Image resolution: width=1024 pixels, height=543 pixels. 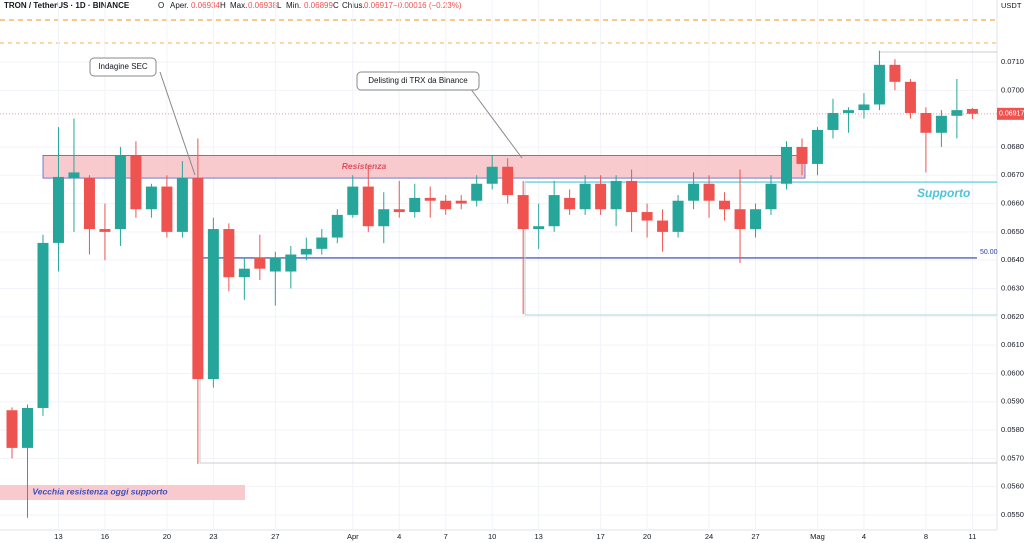 I want to click on change: −0.00016 (−0.23%), so click(x=427, y=5).